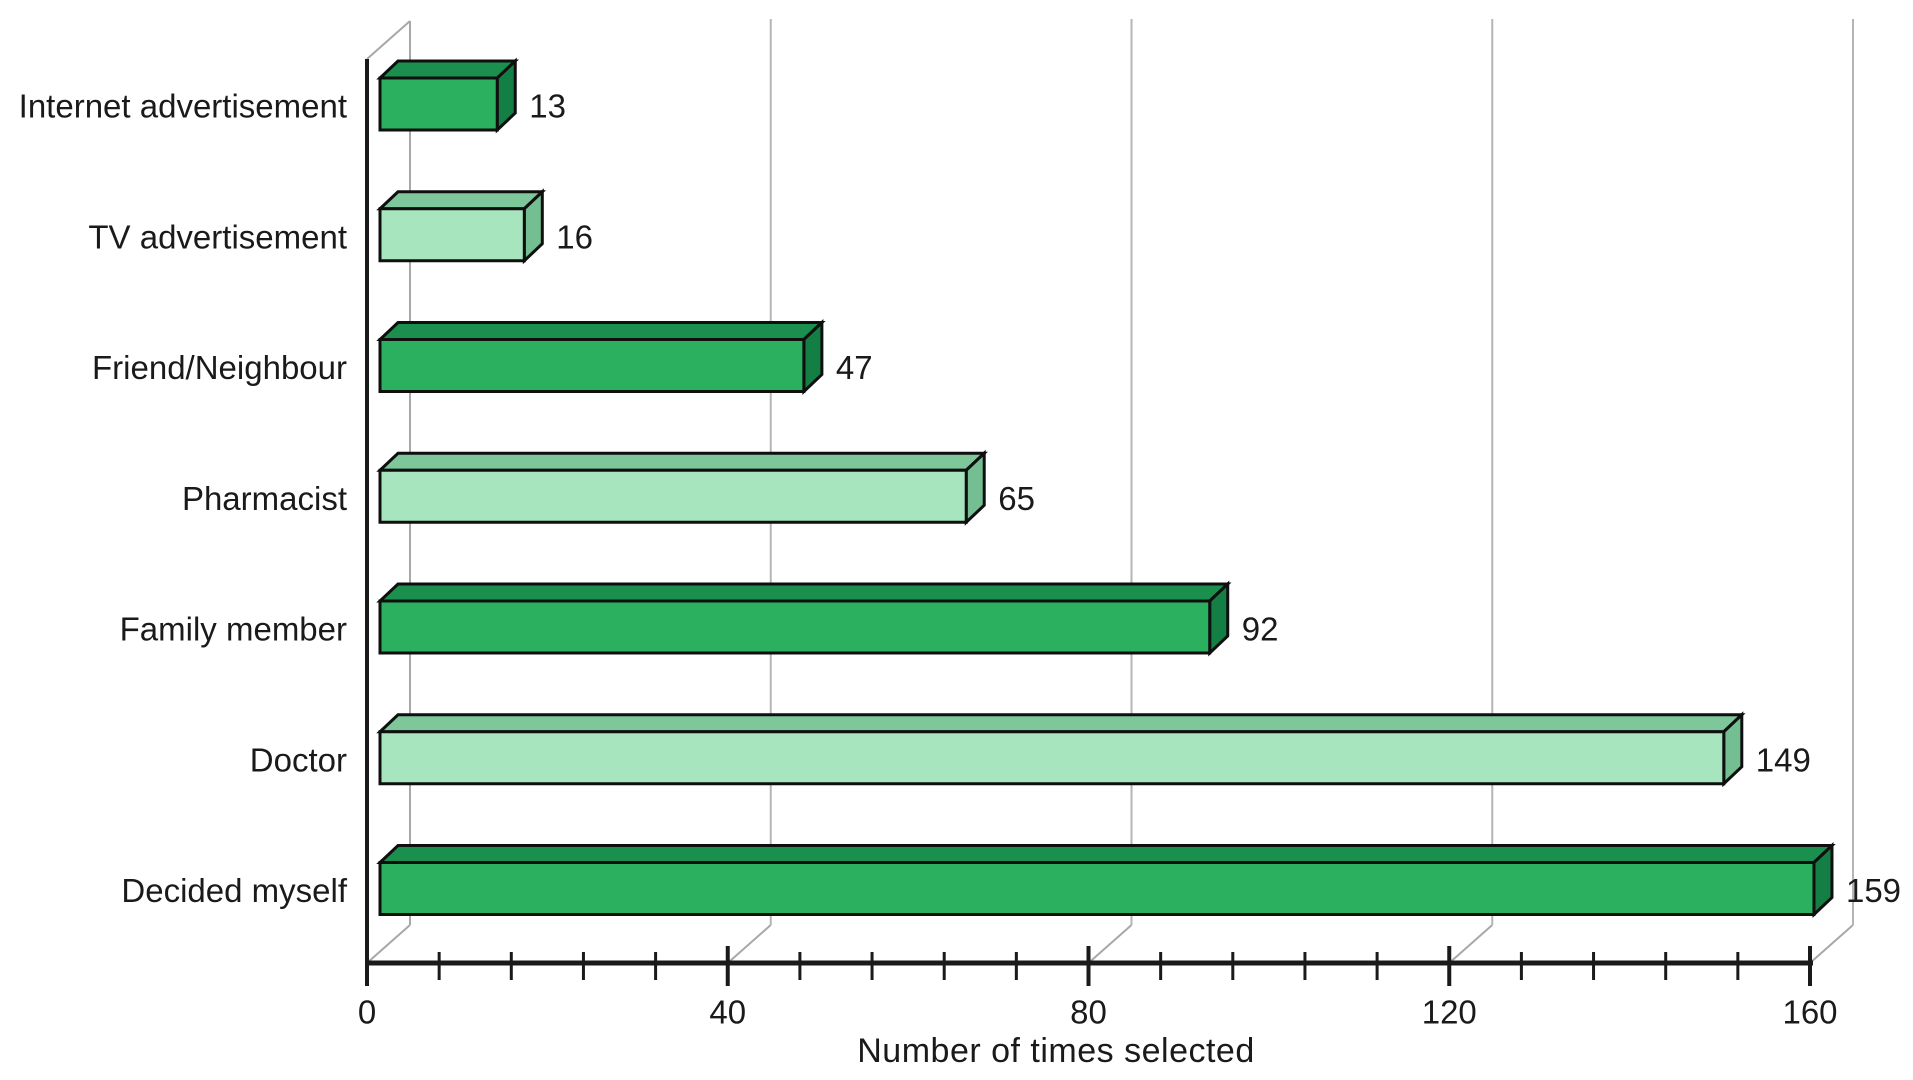 This screenshot has height=1080, width=1913. What do you see at coordinates (727, 1012) in the screenshot?
I see `x-tick-label-40: 40` at bounding box center [727, 1012].